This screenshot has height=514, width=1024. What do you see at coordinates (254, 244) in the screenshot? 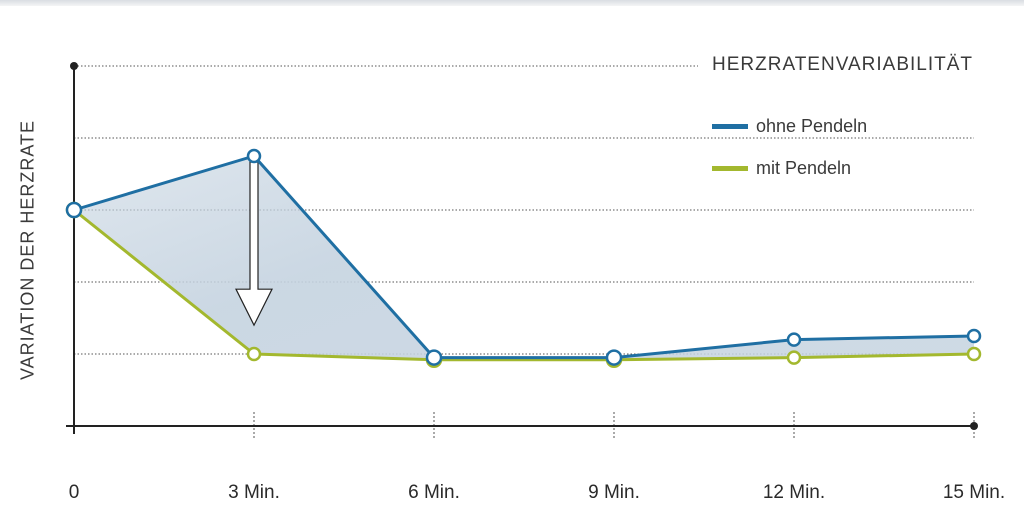
I see `down-arrow` at bounding box center [254, 244].